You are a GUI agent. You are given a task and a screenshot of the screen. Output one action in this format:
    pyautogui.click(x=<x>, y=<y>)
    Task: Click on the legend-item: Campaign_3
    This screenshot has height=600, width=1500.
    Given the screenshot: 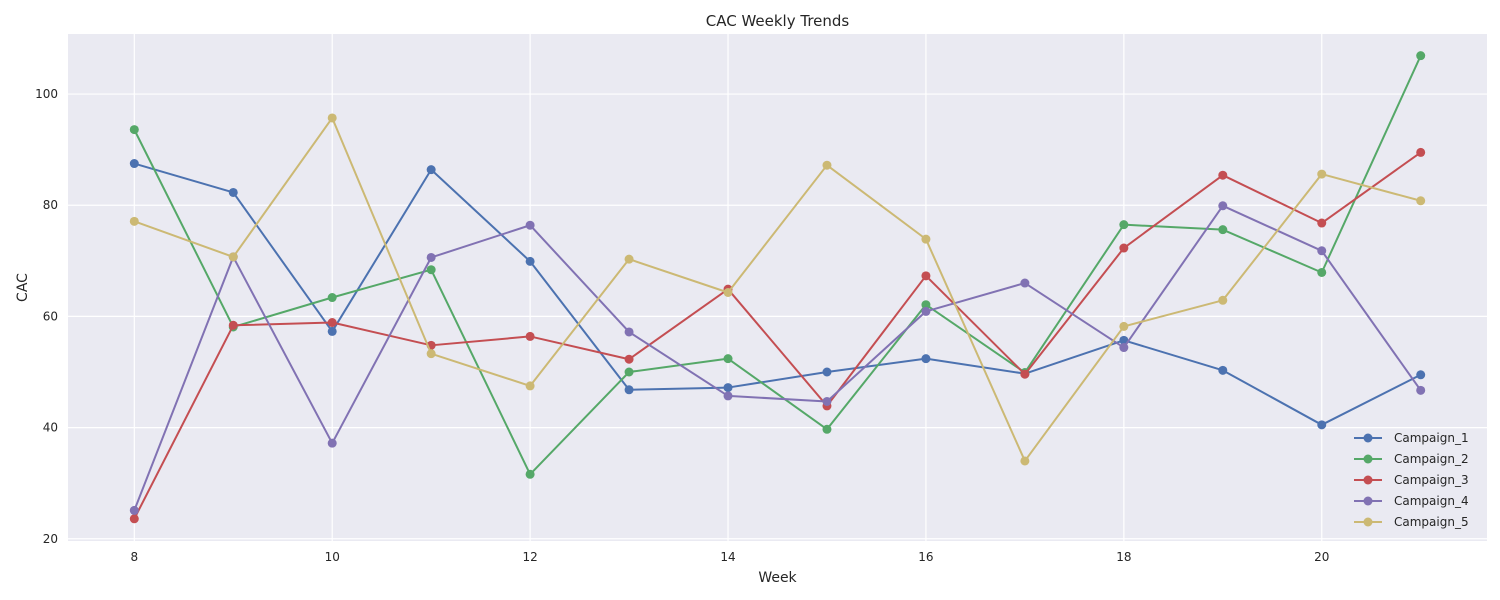 What is the action you would take?
    pyautogui.click(x=1411, y=480)
    